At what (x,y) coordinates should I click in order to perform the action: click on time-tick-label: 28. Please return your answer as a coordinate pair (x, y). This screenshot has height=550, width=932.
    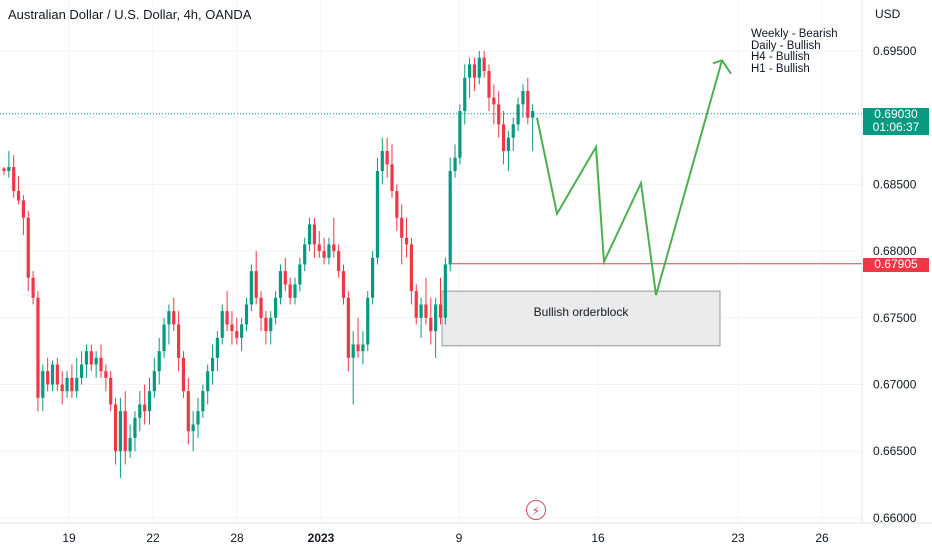
    Looking at the image, I should click on (237, 538).